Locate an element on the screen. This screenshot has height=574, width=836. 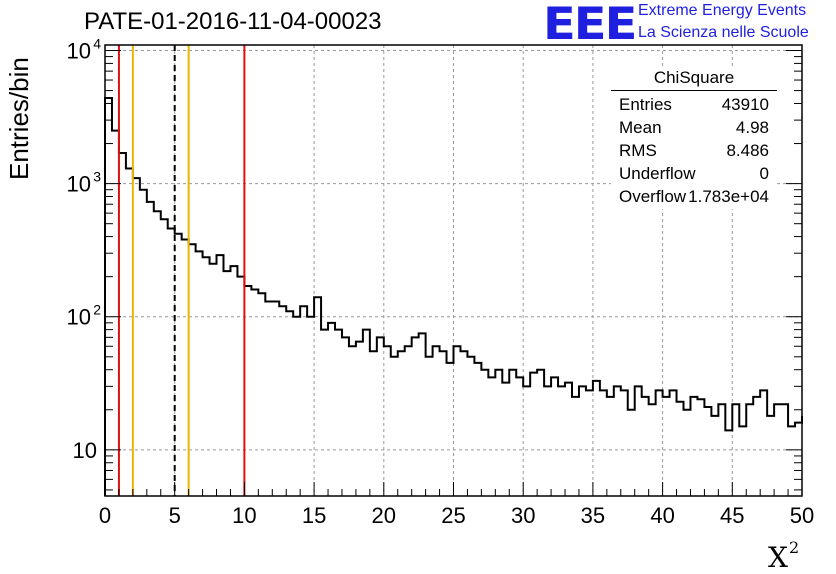
stats-key: Mean is located at coordinates (640, 127).